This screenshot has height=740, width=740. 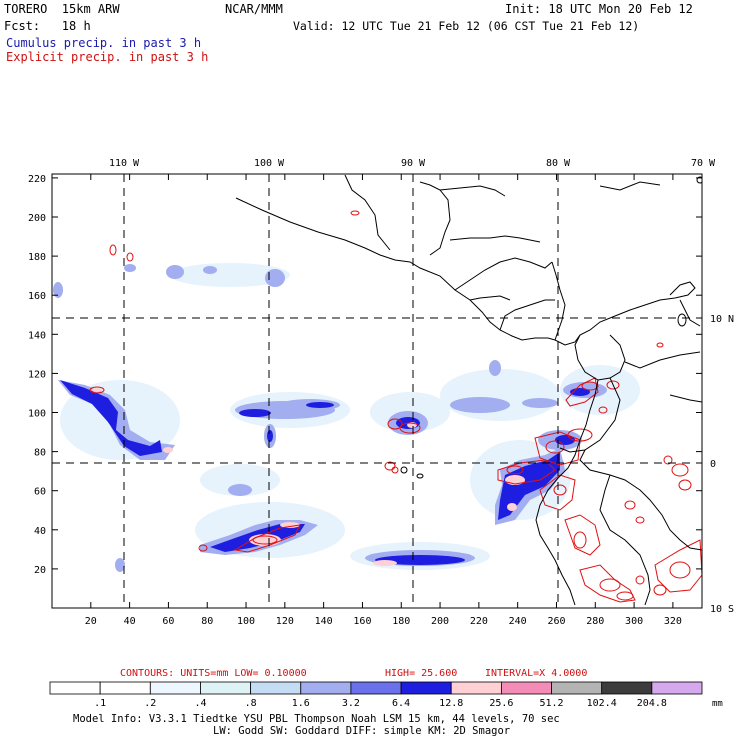 What do you see at coordinates (479, 621) in the screenshot?
I see `x-tick-label: 220` at bounding box center [479, 621].